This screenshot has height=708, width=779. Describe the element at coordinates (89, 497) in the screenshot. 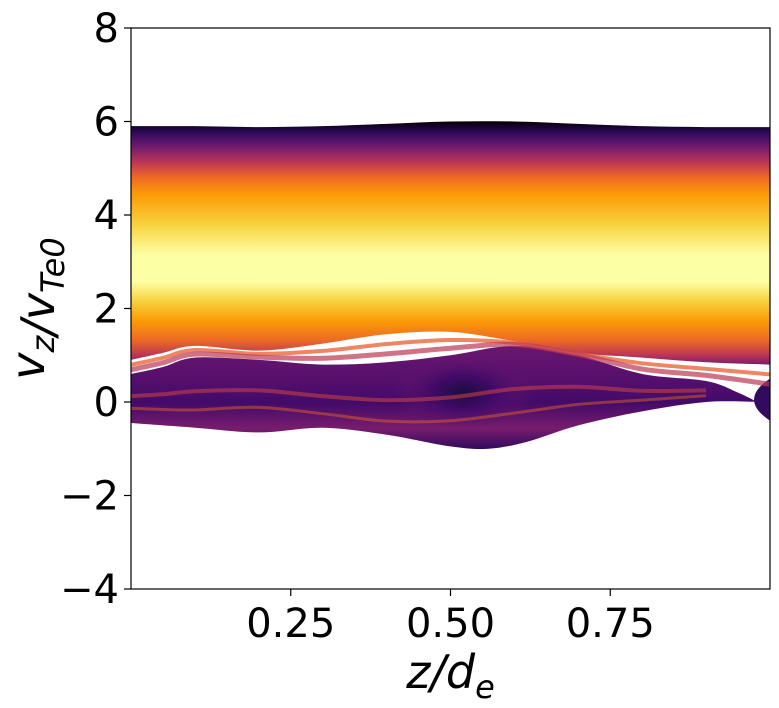

I see `y-tick-label: −2` at that location.